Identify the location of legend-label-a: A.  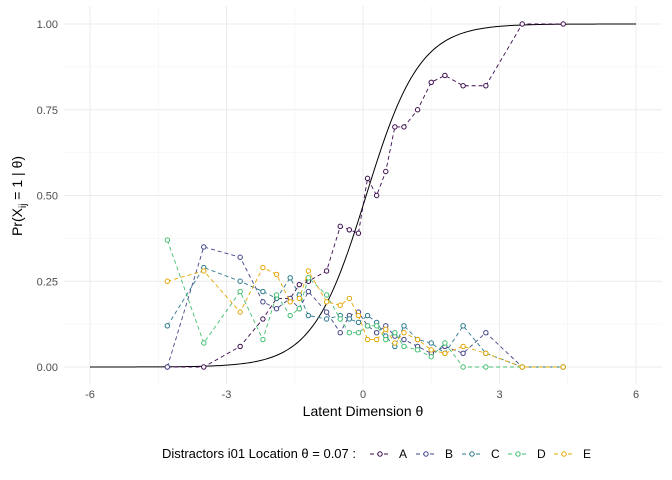
(403, 454).